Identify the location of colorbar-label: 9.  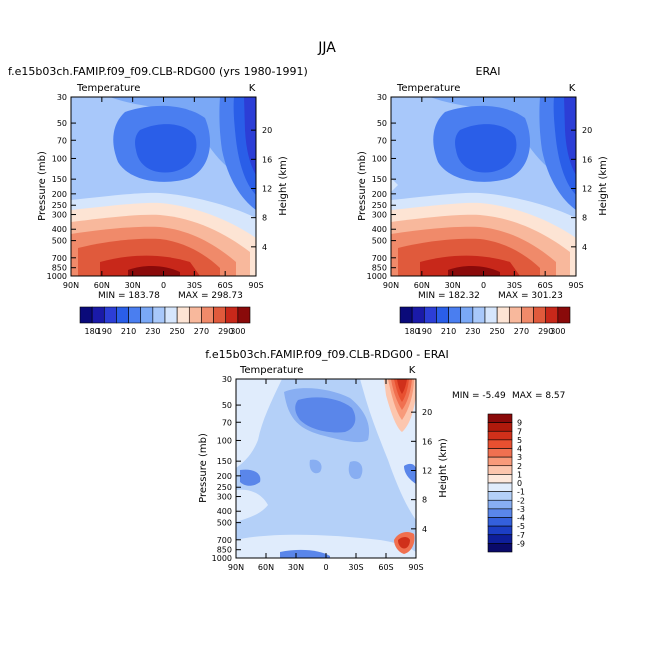
(519, 423).